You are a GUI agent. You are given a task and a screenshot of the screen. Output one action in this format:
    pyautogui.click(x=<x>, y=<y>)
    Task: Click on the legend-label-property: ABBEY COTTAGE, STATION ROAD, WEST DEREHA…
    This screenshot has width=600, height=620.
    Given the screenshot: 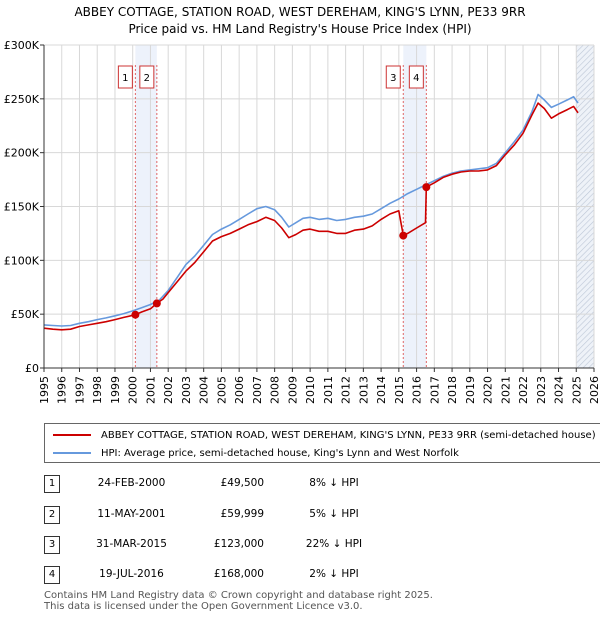 What is the action you would take?
    pyautogui.click(x=348, y=435)
    